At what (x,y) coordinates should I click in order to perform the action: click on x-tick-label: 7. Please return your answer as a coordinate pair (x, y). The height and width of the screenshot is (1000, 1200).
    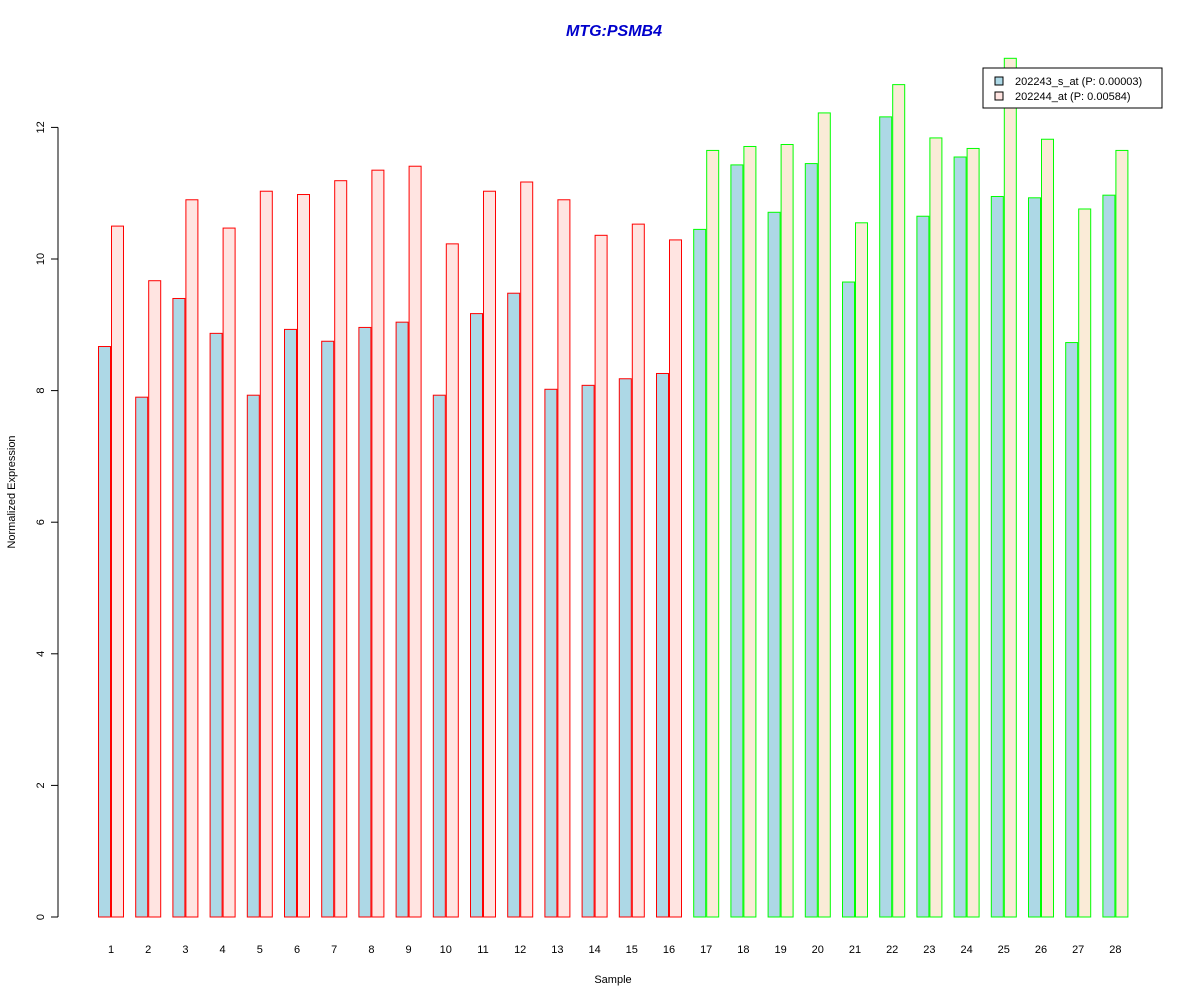
    Looking at the image, I should click on (334, 950).